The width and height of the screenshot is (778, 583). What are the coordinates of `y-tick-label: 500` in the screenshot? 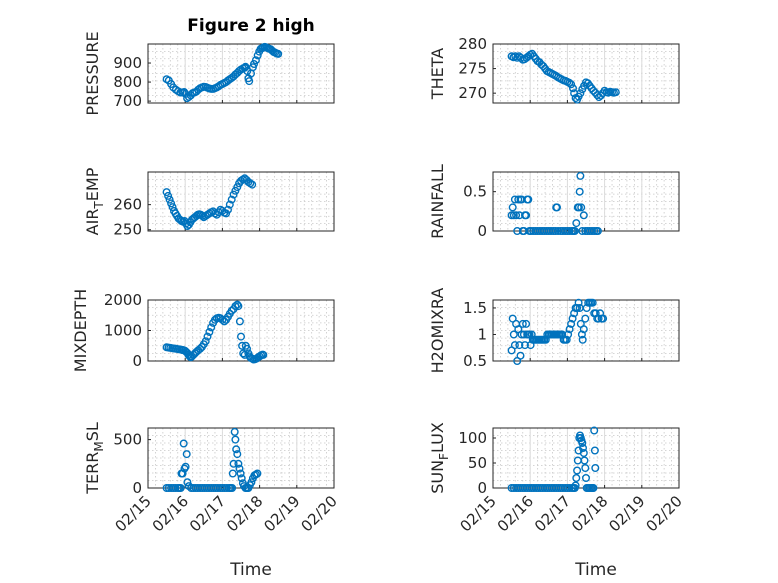 It's located at (127, 440).